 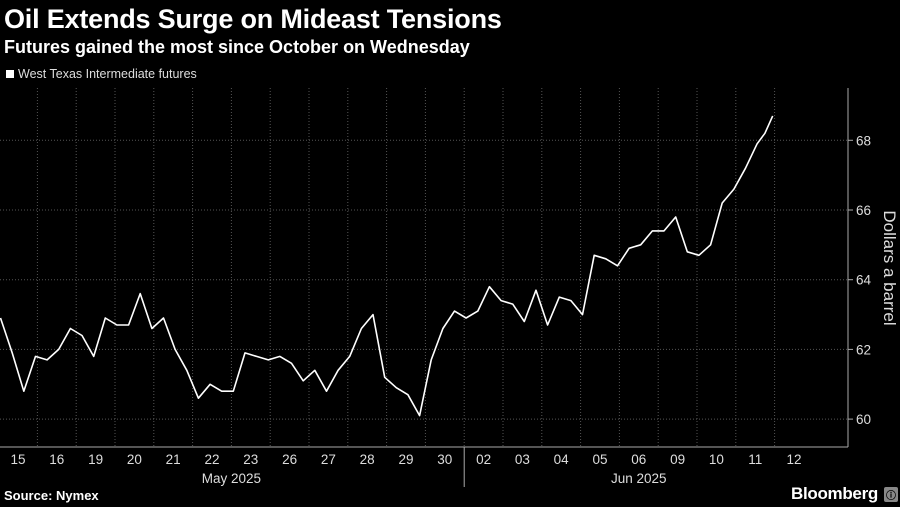 What do you see at coordinates (677, 459) in the screenshot?
I see `x-tick-label: 09` at bounding box center [677, 459].